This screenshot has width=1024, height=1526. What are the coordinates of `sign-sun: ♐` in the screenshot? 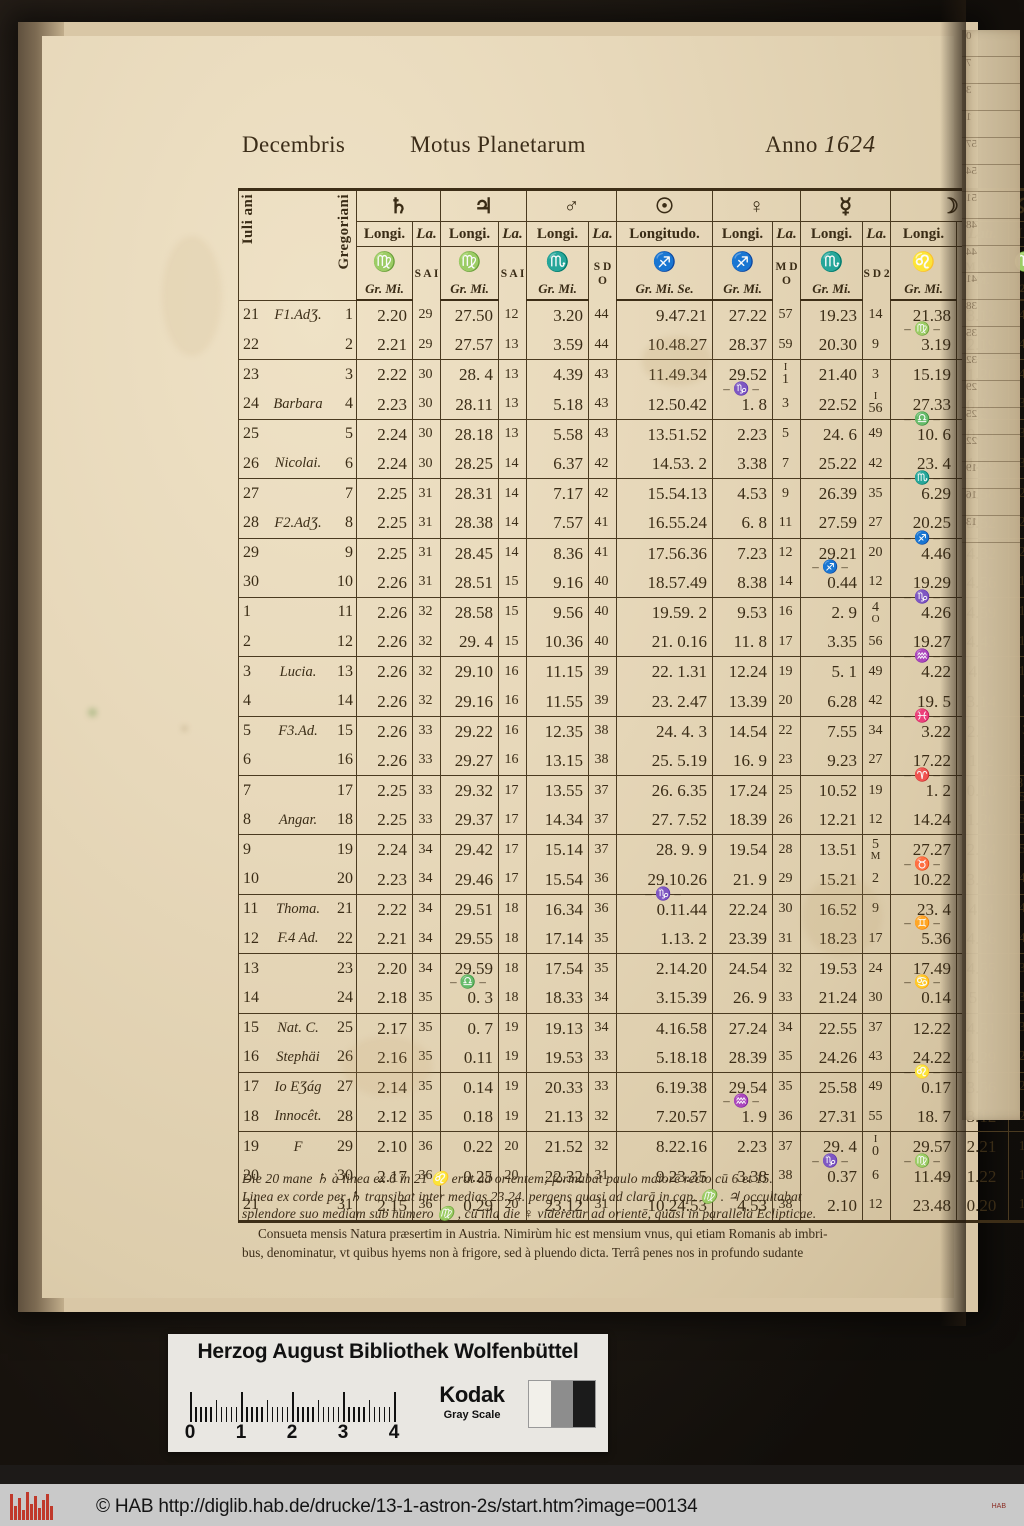 It's located at (665, 261).